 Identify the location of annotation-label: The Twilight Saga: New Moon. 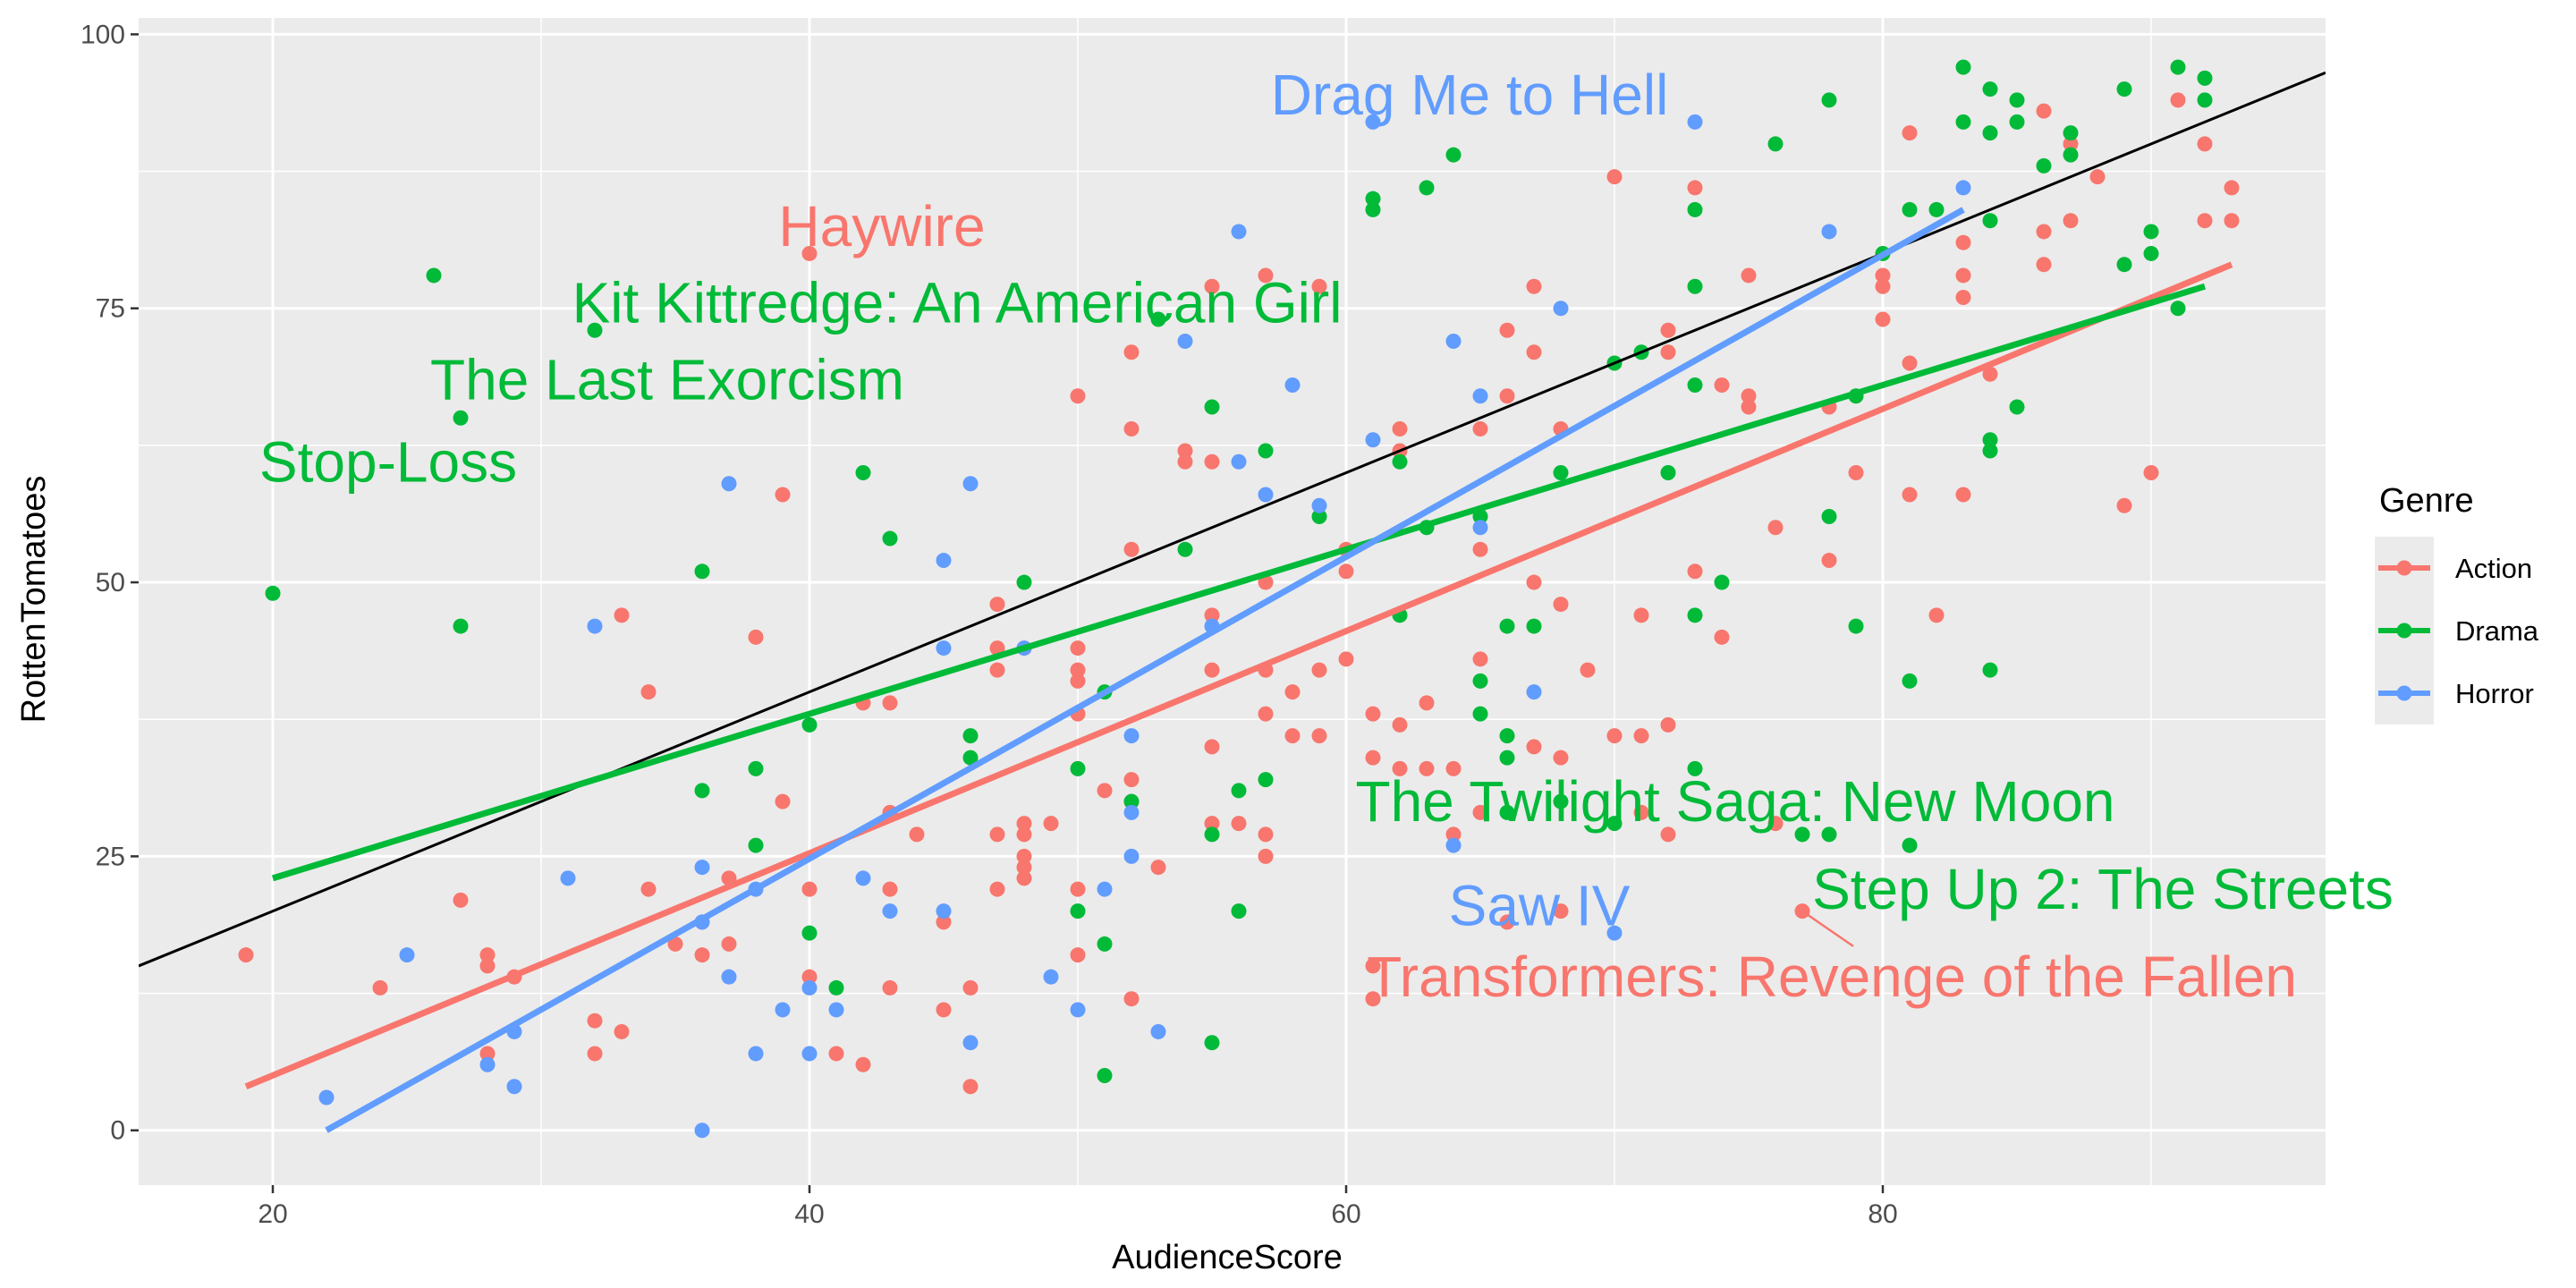
(1734, 801).